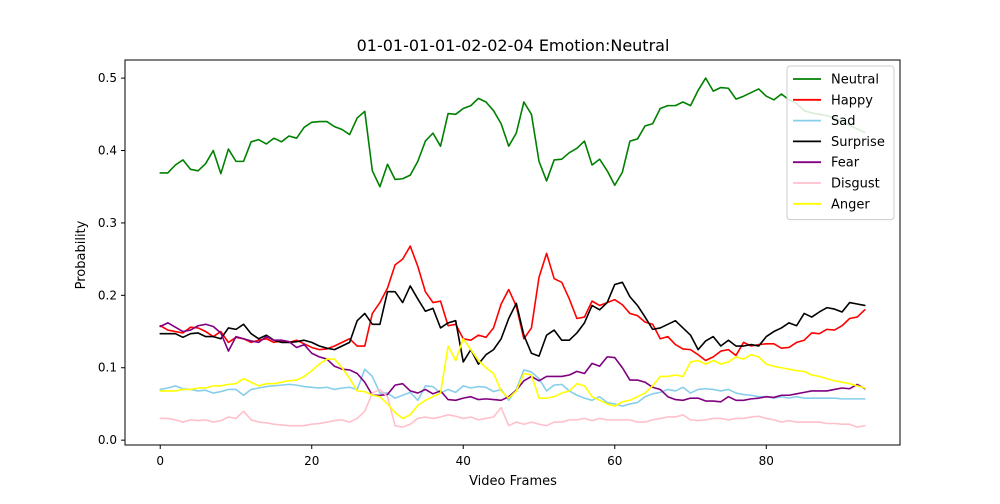  What do you see at coordinates (513, 45) in the screenshot?
I see `chart-title: 01-01-01-01-02-02-04 Emotion:Neutral` at bounding box center [513, 45].